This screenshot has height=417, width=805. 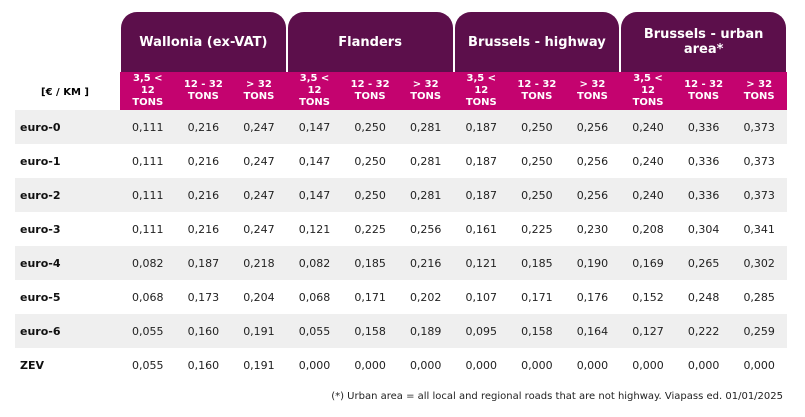 What do you see at coordinates (203, 297) in the screenshot?
I see `cell-value: 0,173` at bounding box center [203, 297].